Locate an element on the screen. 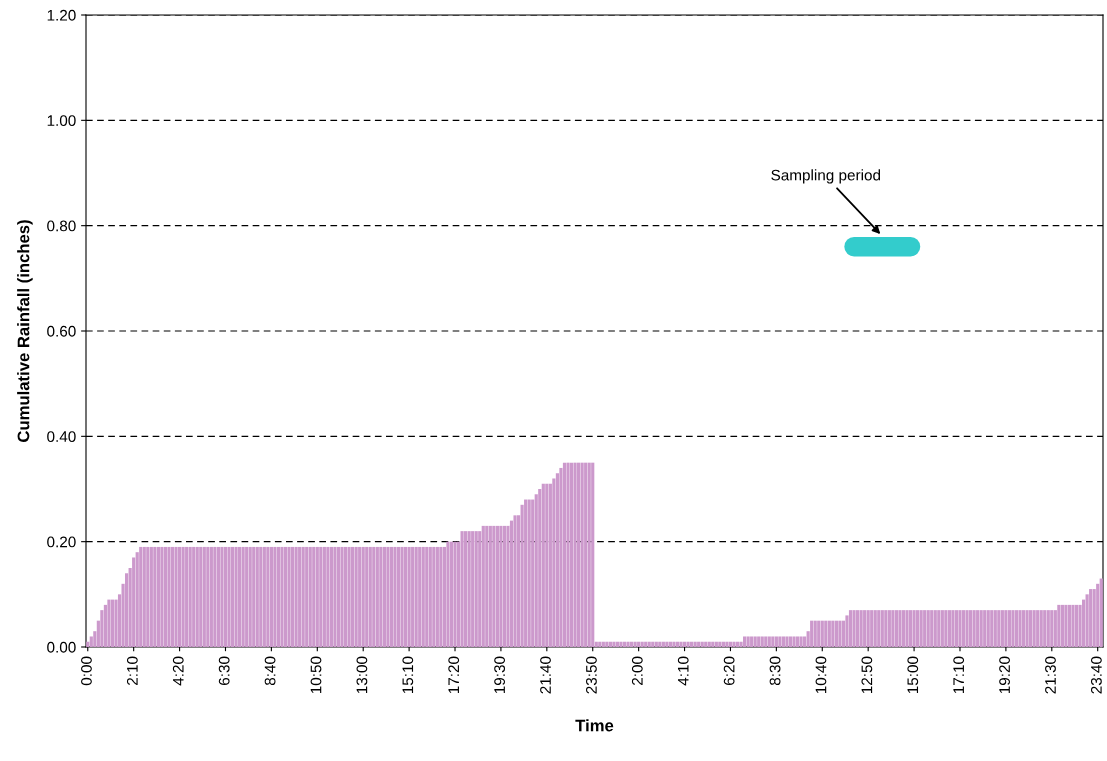  y-axis-title: Cumulative Rainfall (inches) is located at coordinates (25, 331).